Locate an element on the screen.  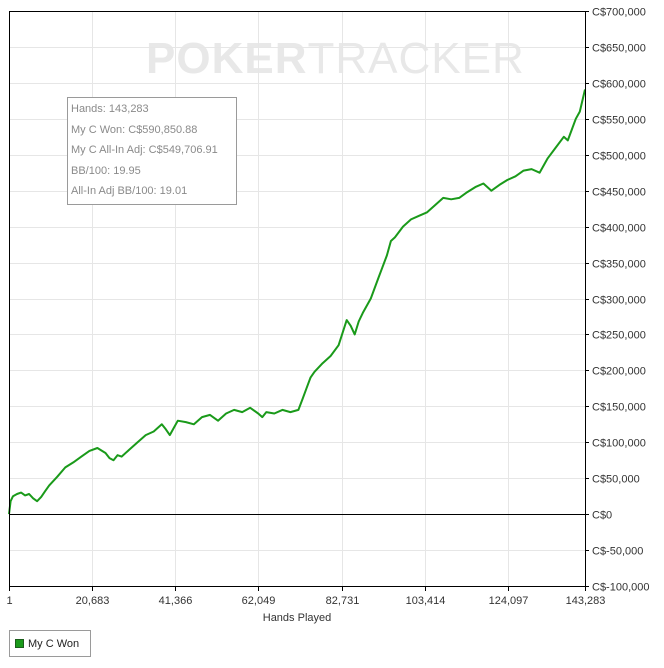
x-axis-label: Hands Played is located at coordinates (297, 618).